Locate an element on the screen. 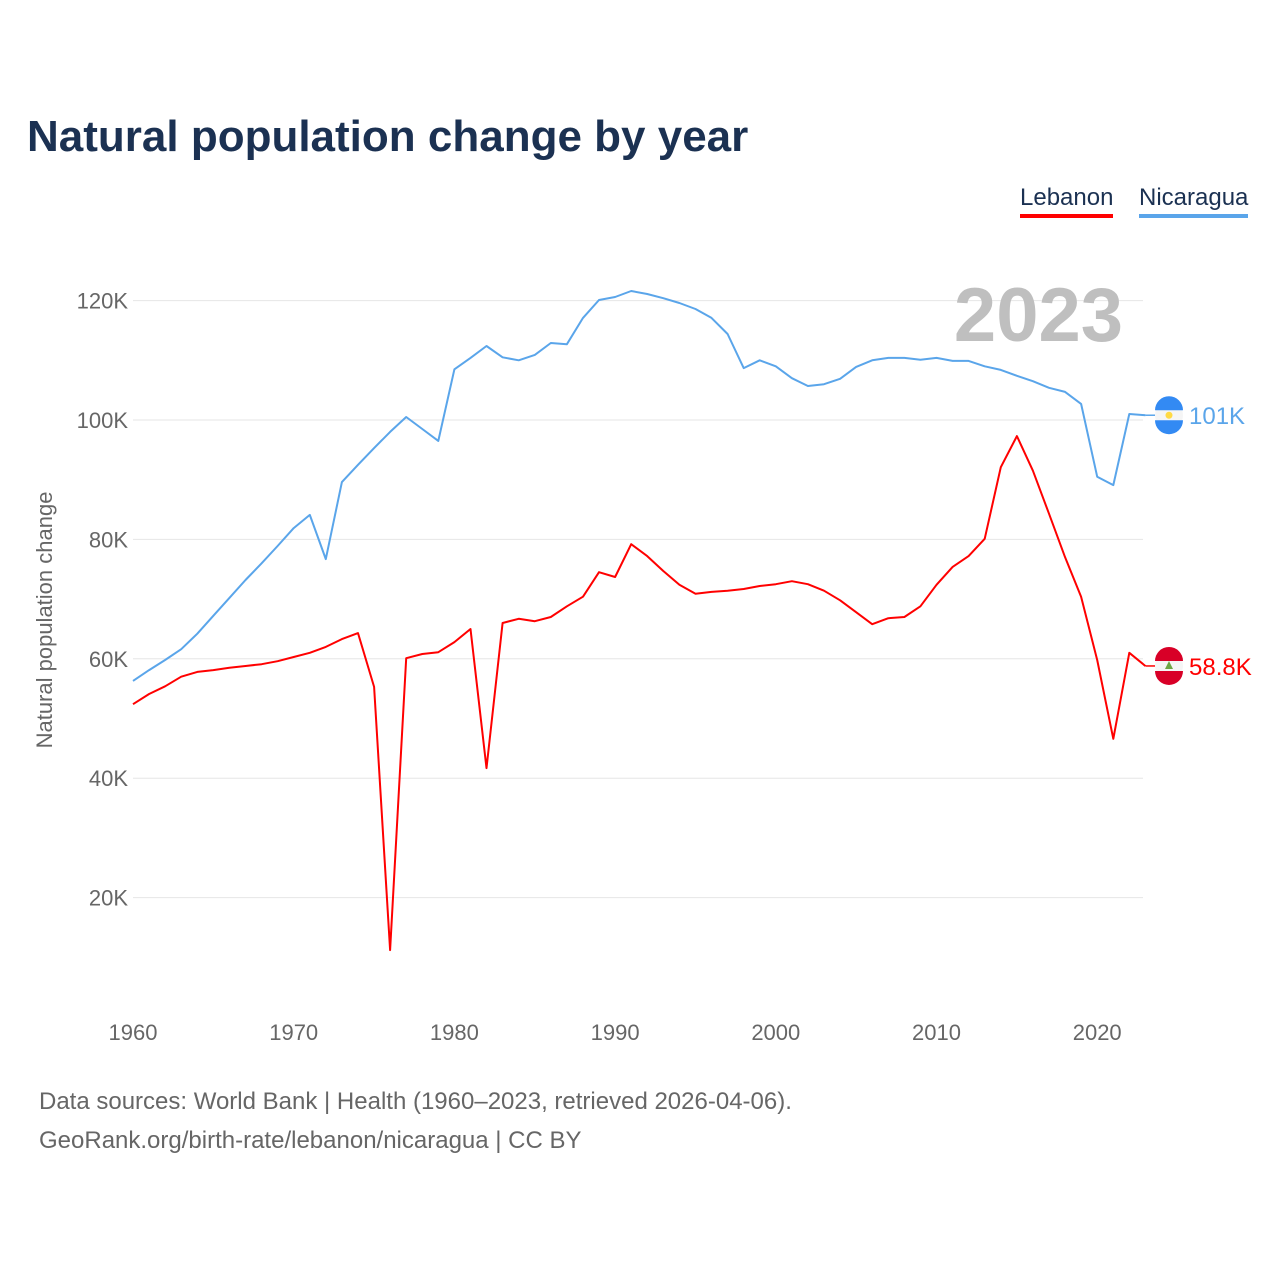 The height and width of the screenshot is (1280, 1280). chart-title: Natural population change by year is located at coordinates (388, 136).